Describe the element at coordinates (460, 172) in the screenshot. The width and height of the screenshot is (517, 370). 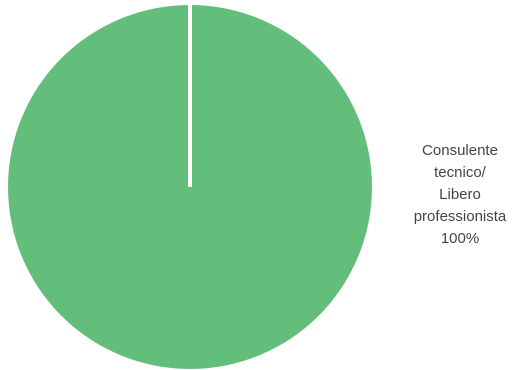
I see `slice-label-line: tecnico/` at that location.